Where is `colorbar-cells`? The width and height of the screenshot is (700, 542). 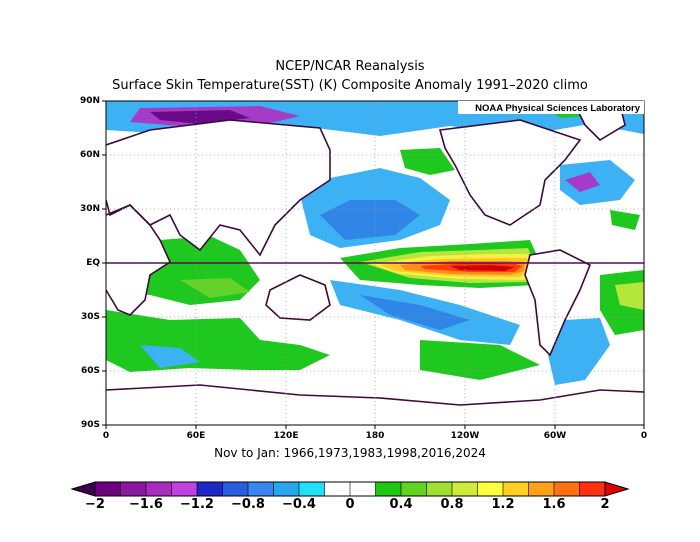 colorbar-cells is located at coordinates (350, 489).